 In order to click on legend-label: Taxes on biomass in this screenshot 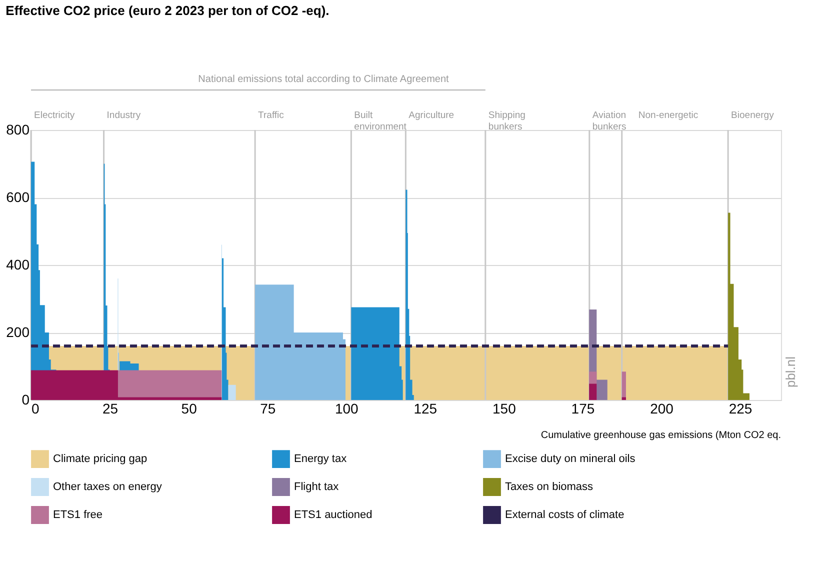, I will do `click(549, 487)`.